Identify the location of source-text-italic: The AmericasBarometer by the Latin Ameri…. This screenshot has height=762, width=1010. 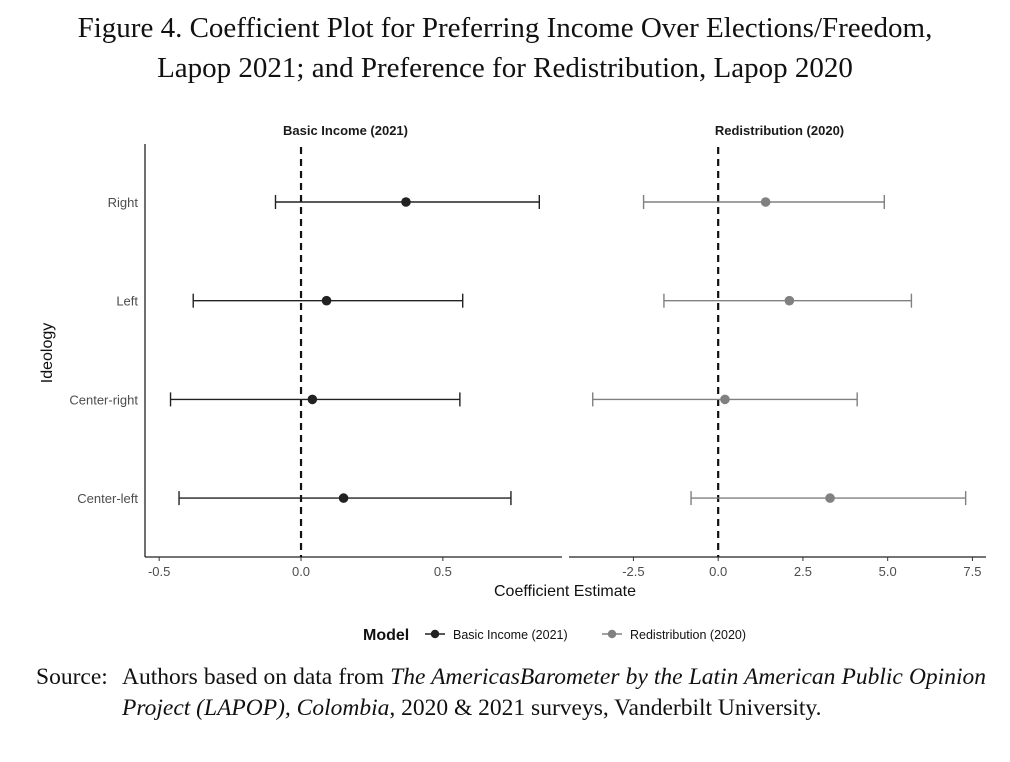
(554, 692).